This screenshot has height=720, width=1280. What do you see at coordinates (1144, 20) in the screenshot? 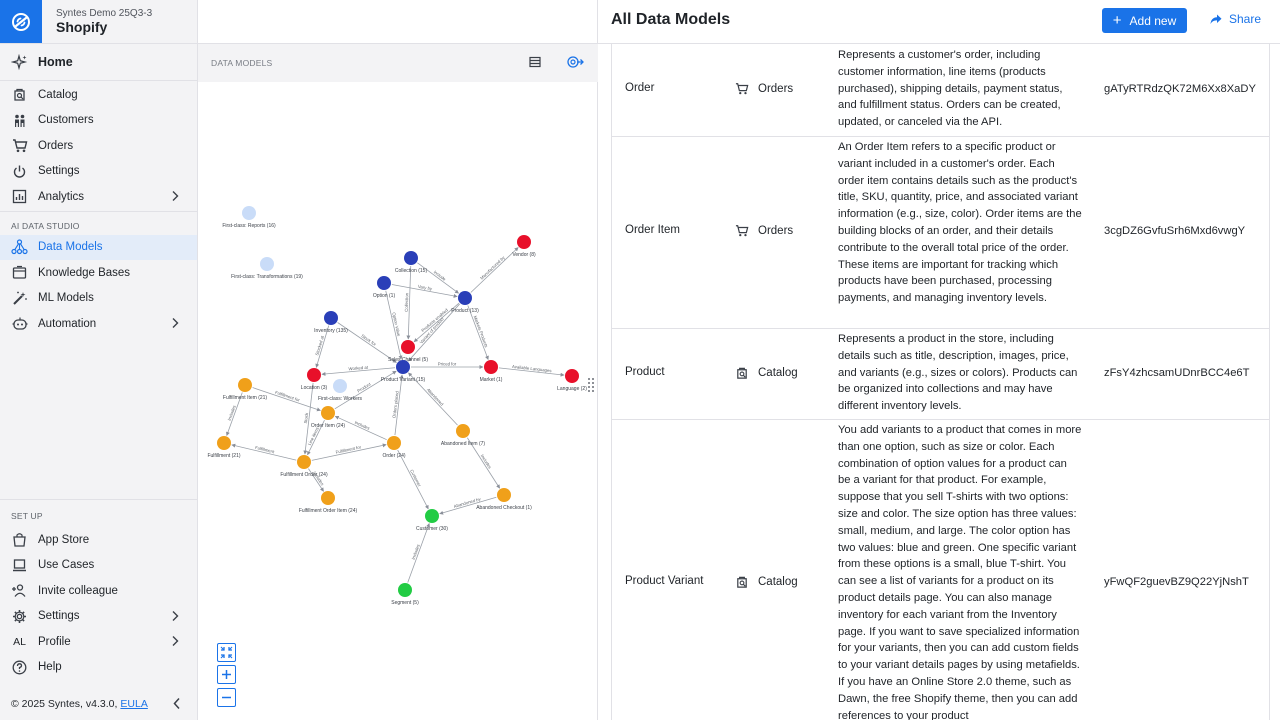
I see `add-new-button: + Add new` at bounding box center [1144, 20].